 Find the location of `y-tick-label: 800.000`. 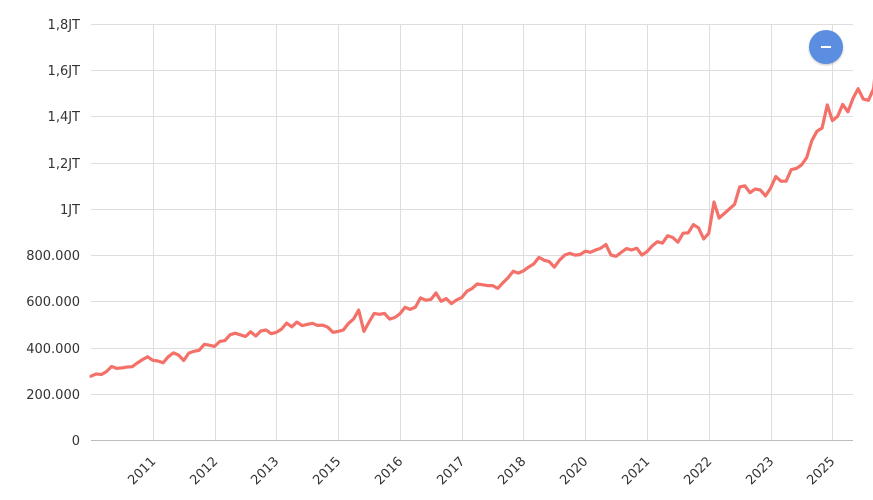

y-tick-label: 800.000 is located at coordinates (53, 256).